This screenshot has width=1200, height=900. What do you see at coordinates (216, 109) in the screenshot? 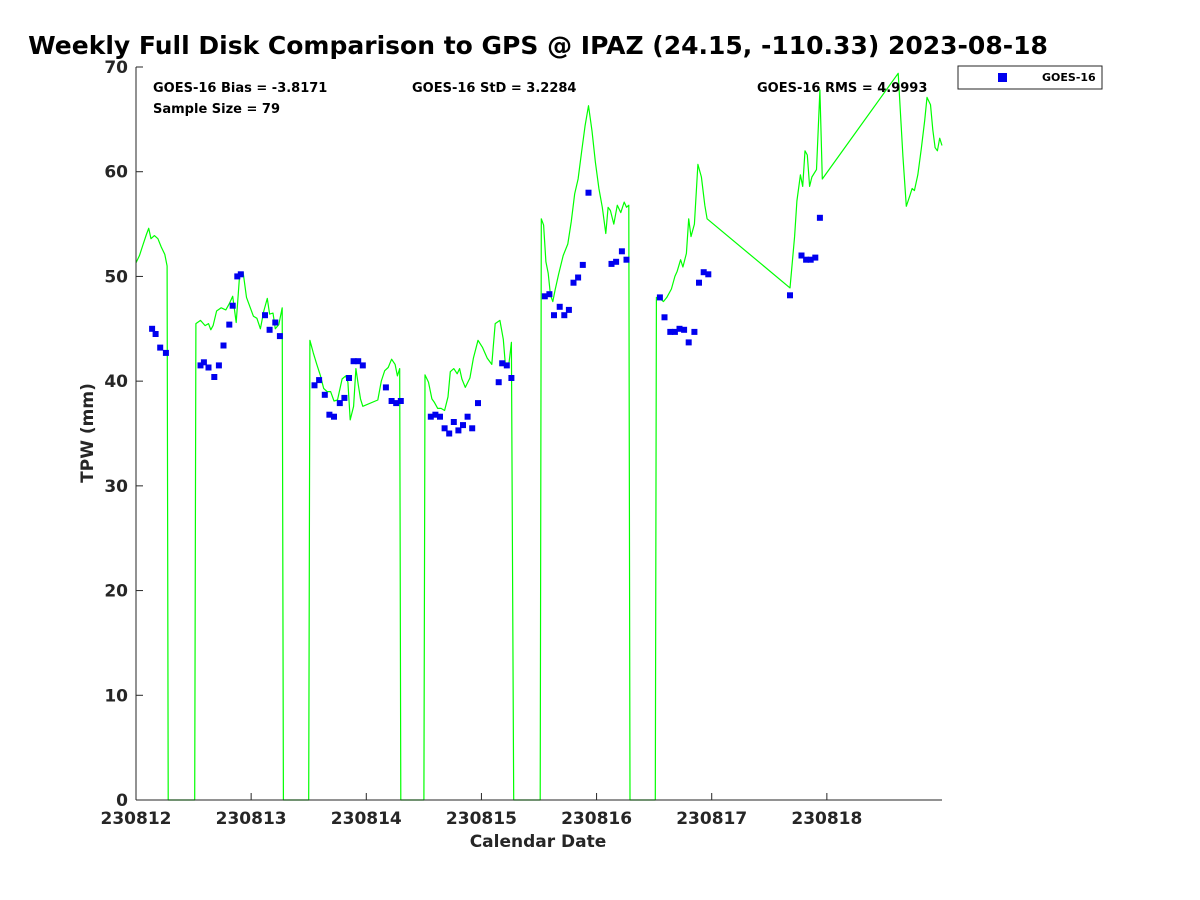
I see `sample-size-stat: Sample Size = 79` at bounding box center [216, 109].